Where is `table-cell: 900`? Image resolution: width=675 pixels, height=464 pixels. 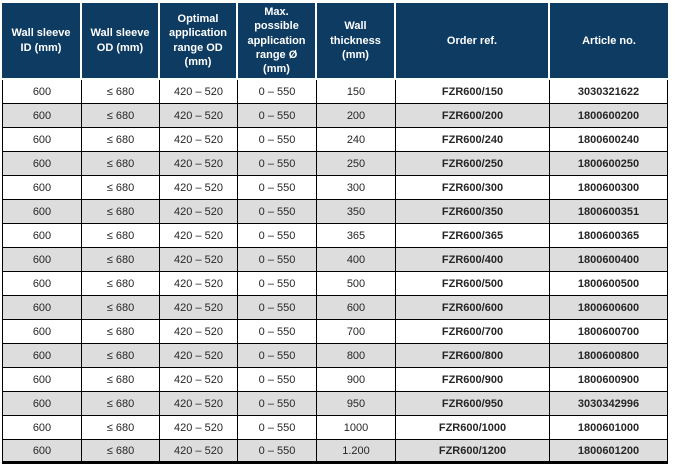
table-cell: 900 is located at coordinates (356, 380).